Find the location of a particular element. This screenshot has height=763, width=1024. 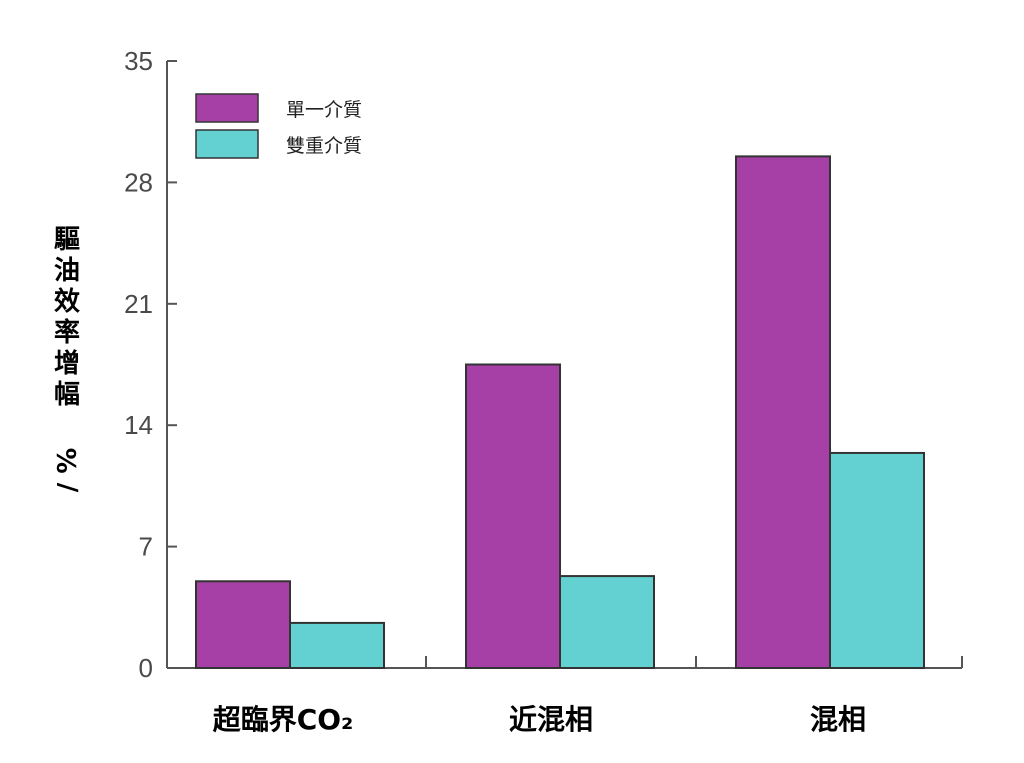

y-tick-label: 21 is located at coordinates (138, 304).